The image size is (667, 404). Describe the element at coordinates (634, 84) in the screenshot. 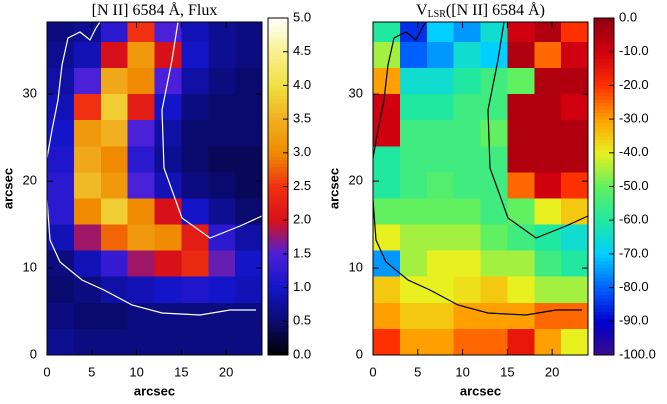

I see `colorbar-tick-label: -20.0` at that location.